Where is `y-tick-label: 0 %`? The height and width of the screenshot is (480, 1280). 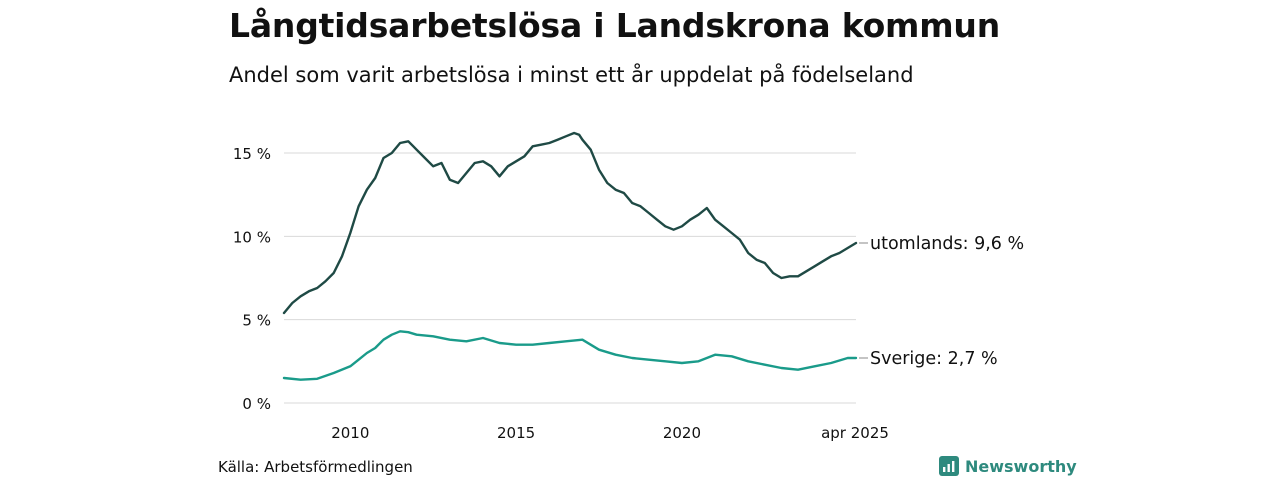
y-tick-label: 0 % is located at coordinates (256, 404).